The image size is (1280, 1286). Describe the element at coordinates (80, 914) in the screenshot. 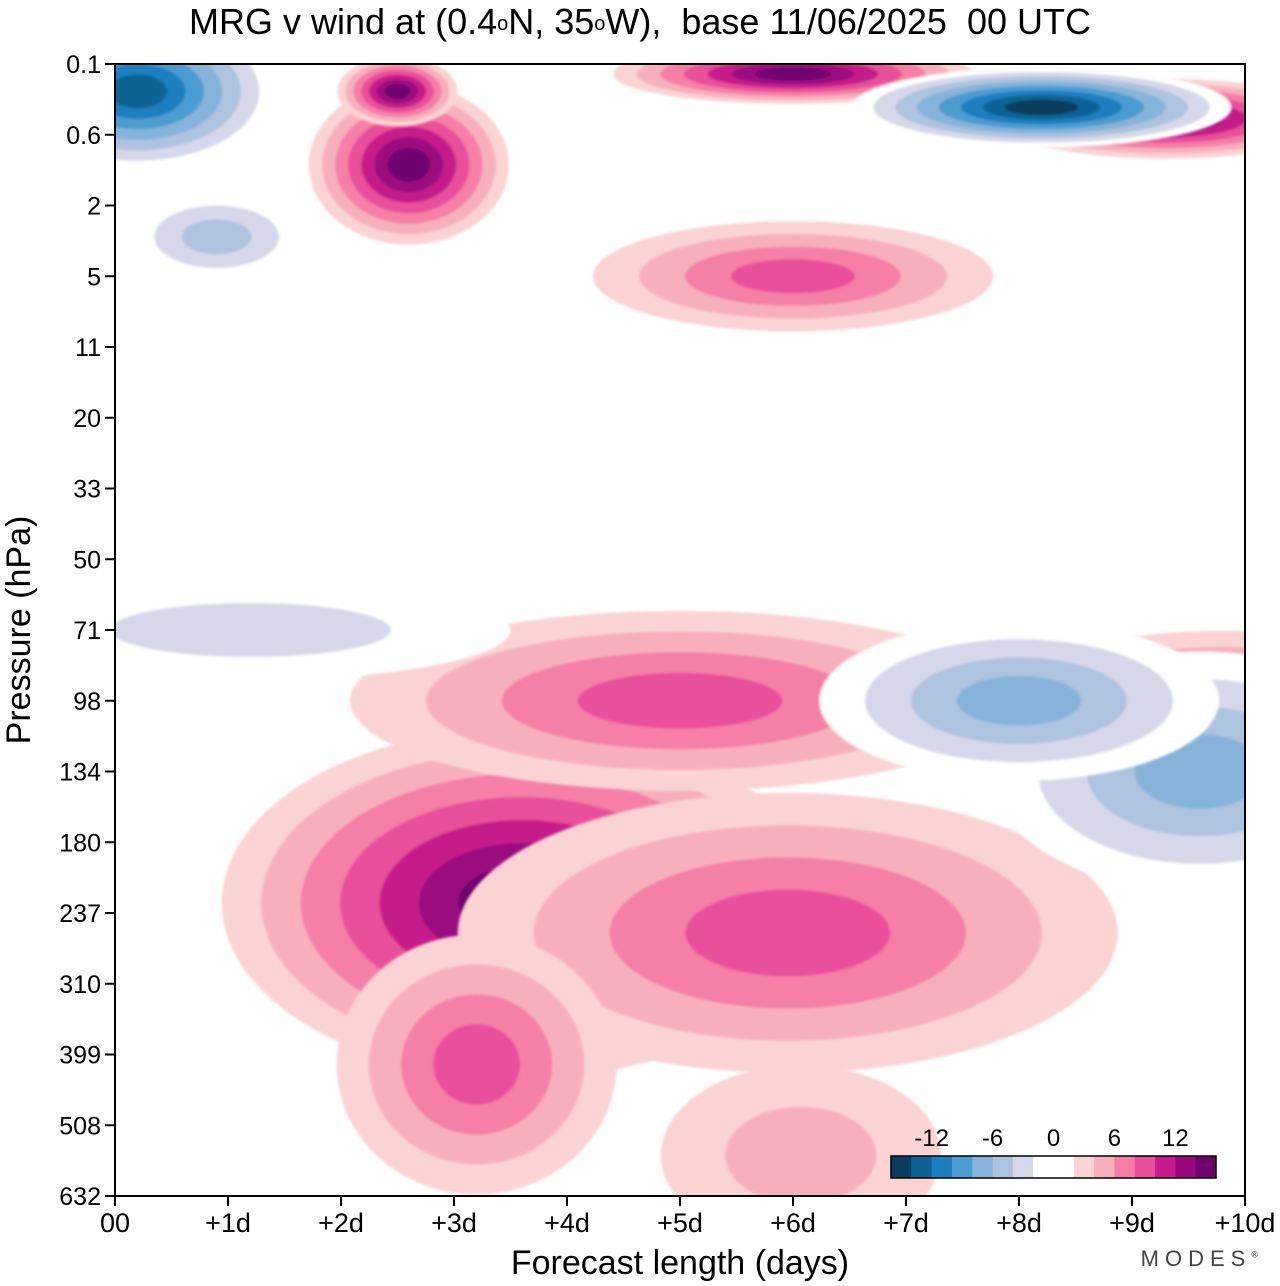

I see `y-tick-label: 237` at that location.